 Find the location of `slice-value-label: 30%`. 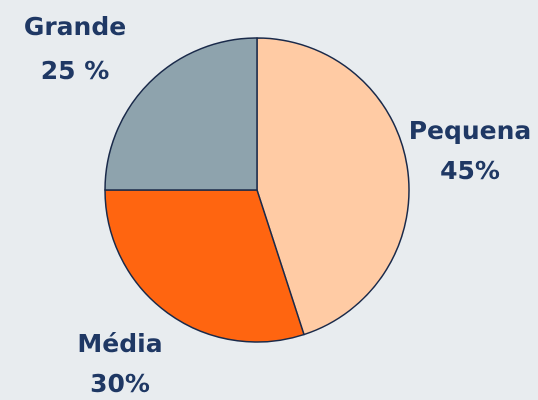

slice-value-label: 30% is located at coordinates (120, 383).